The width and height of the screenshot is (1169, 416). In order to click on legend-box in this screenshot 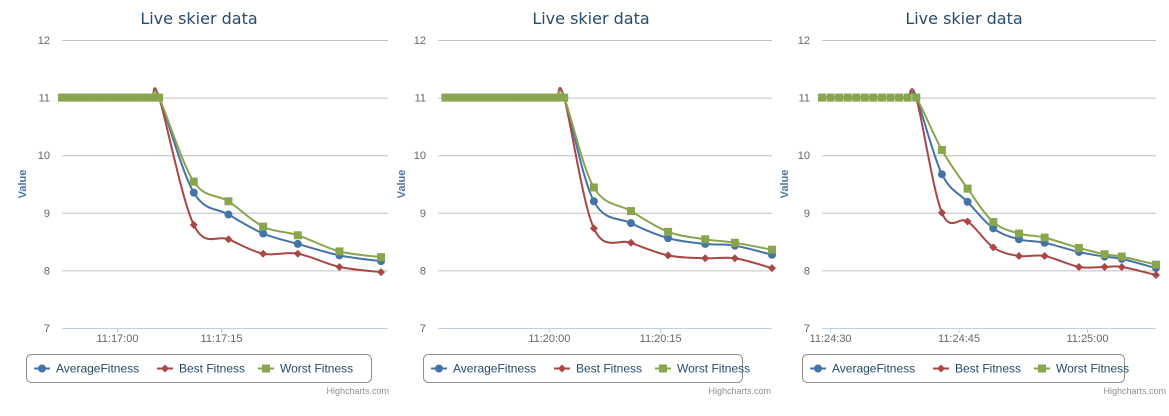, I will do `click(199, 368)`.